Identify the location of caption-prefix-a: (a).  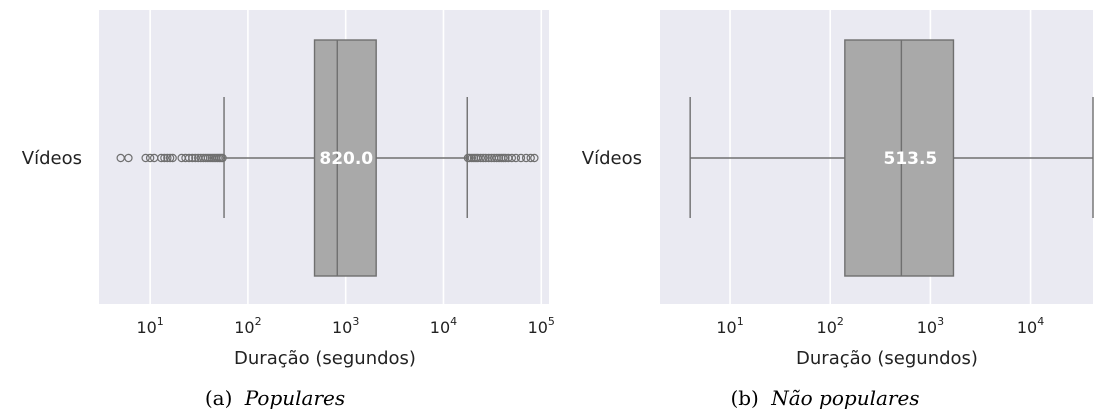
(219, 398).